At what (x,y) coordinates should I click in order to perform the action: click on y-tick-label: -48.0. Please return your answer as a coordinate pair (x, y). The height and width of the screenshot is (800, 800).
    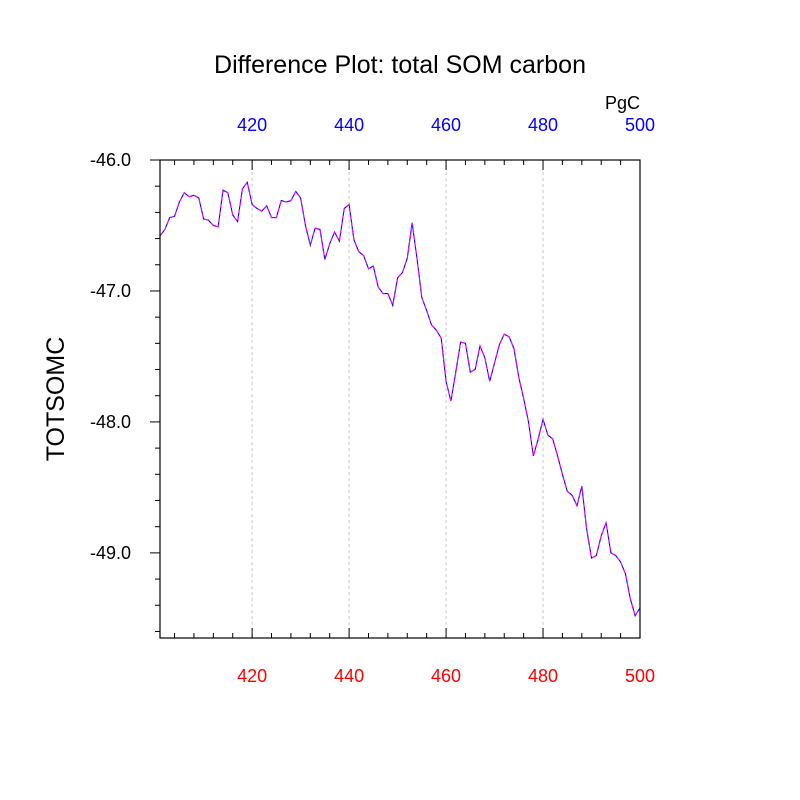
    Looking at the image, I should click on (110, 422).